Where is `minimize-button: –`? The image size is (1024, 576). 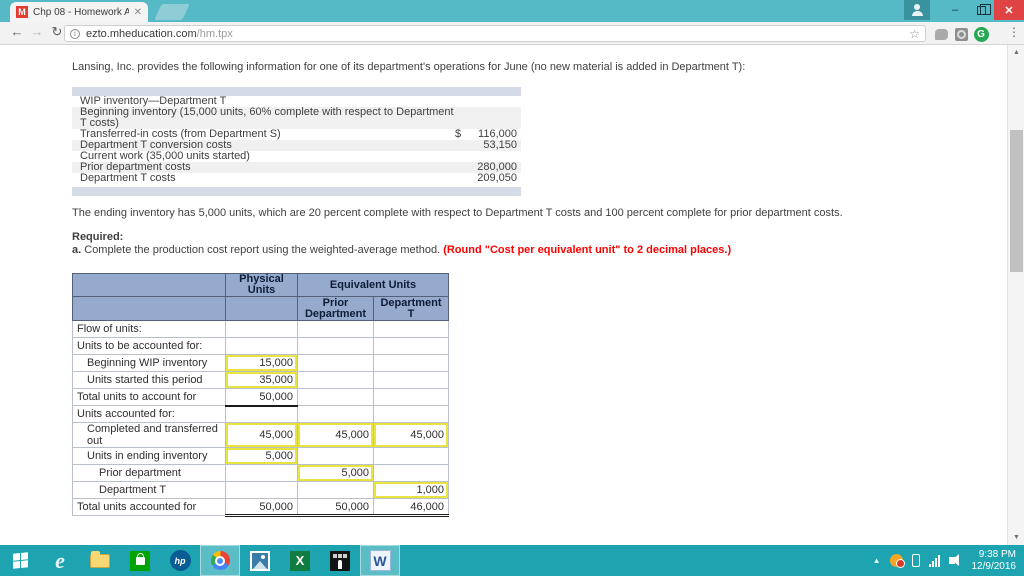 minimize-button: – is located at coordinates (955, 10).